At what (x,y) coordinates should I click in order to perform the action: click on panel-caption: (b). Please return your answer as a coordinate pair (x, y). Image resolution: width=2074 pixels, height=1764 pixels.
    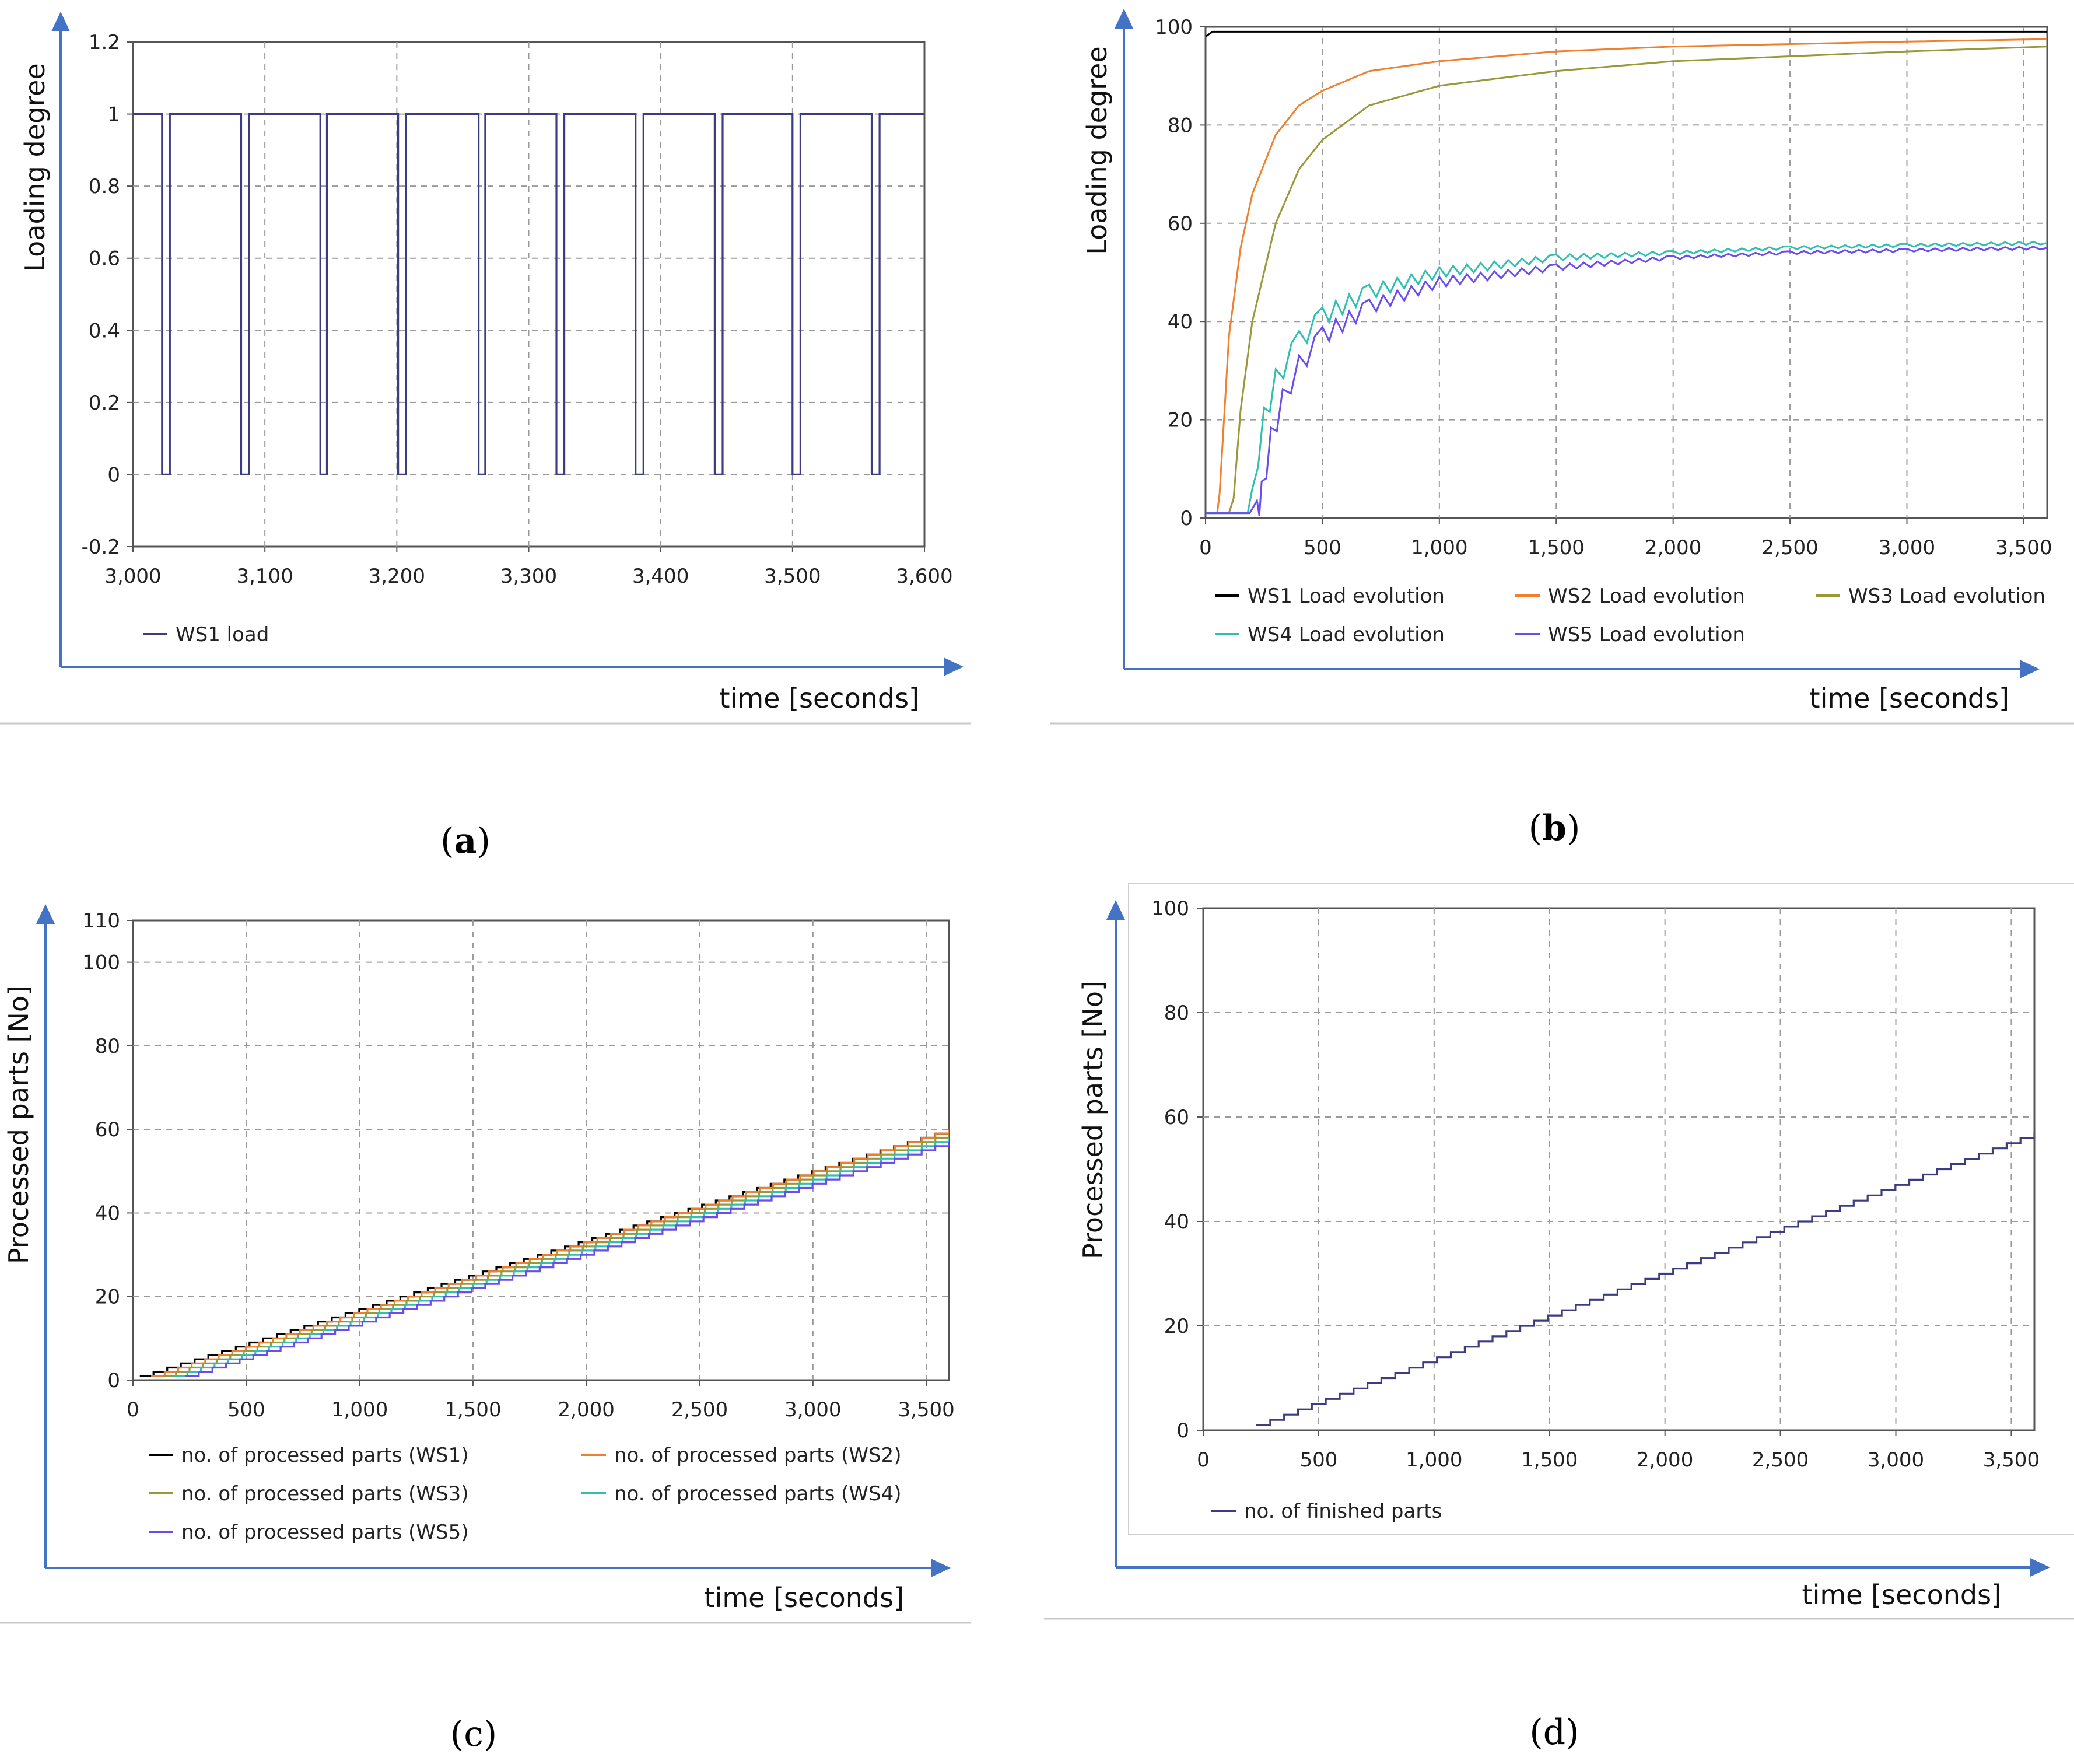
    Looking at the image, I should click on (1555, 828).